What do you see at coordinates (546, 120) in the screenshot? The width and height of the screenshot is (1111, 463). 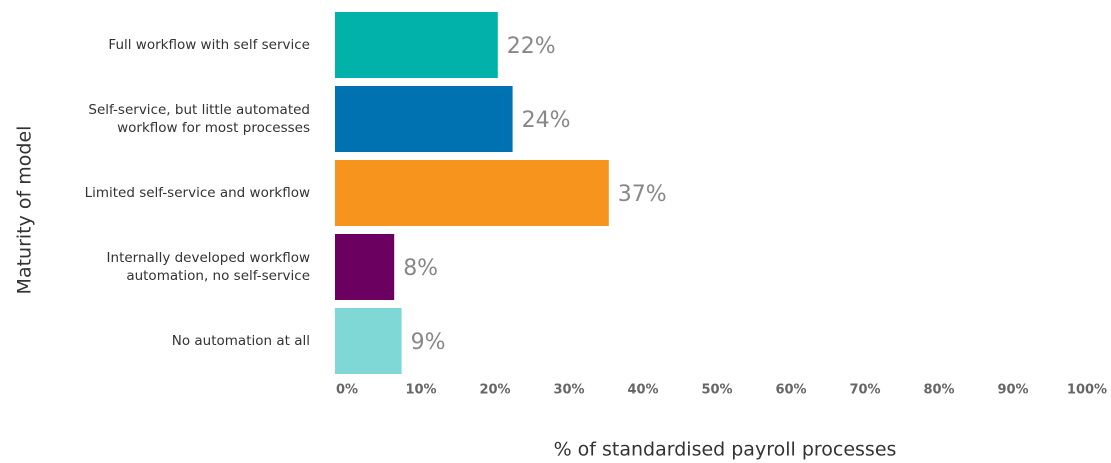 I see `value-label: 24%` at bounding box center [546, 120].